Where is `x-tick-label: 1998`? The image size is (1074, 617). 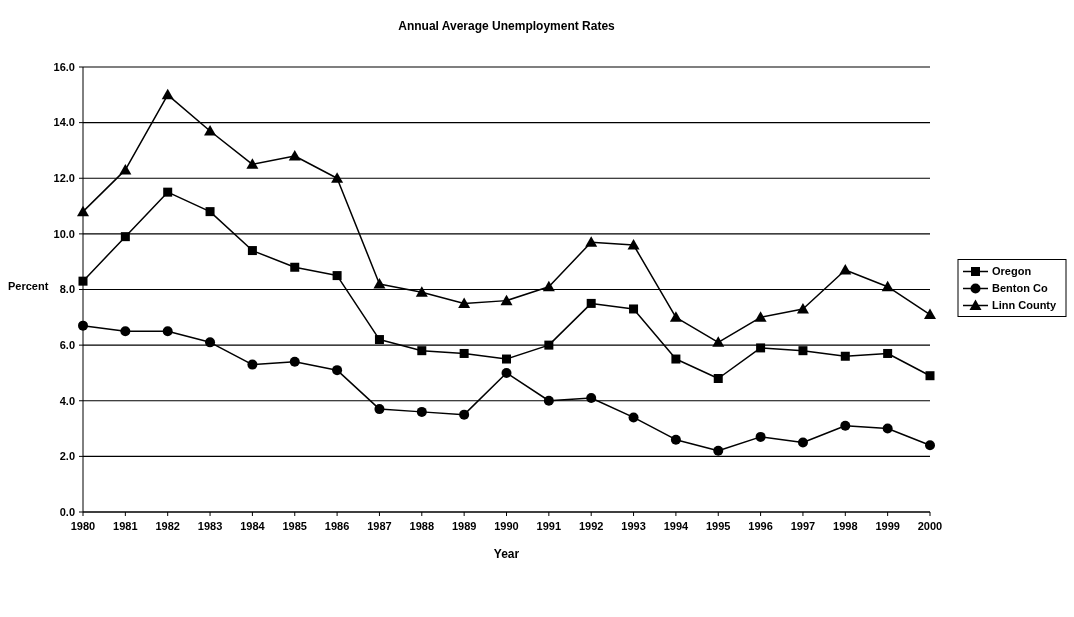 x-tick-label: 1998 is located at coordinates (845, 526).